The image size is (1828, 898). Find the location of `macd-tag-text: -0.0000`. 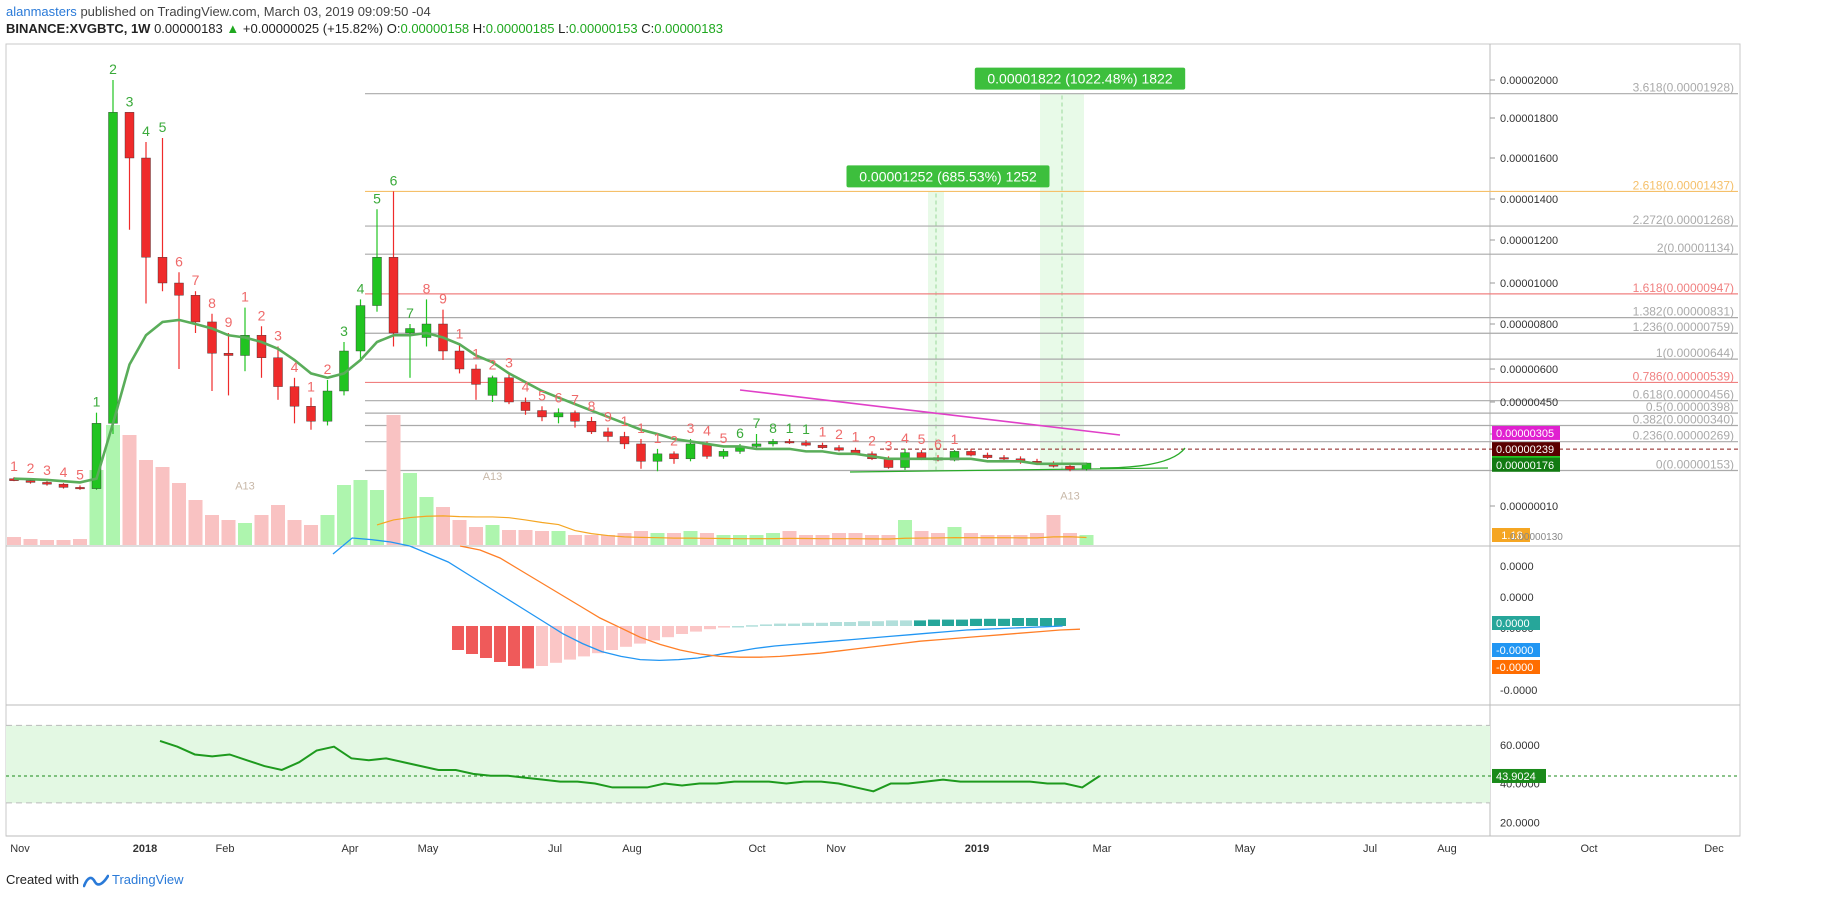

macd-tag-text: -0.0000 is located at coordinates (1514, 651).